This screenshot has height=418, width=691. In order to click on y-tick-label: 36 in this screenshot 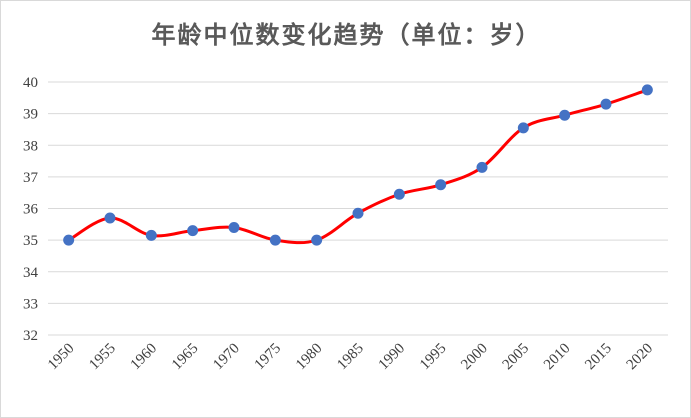, I will do `click(31, 210)`.